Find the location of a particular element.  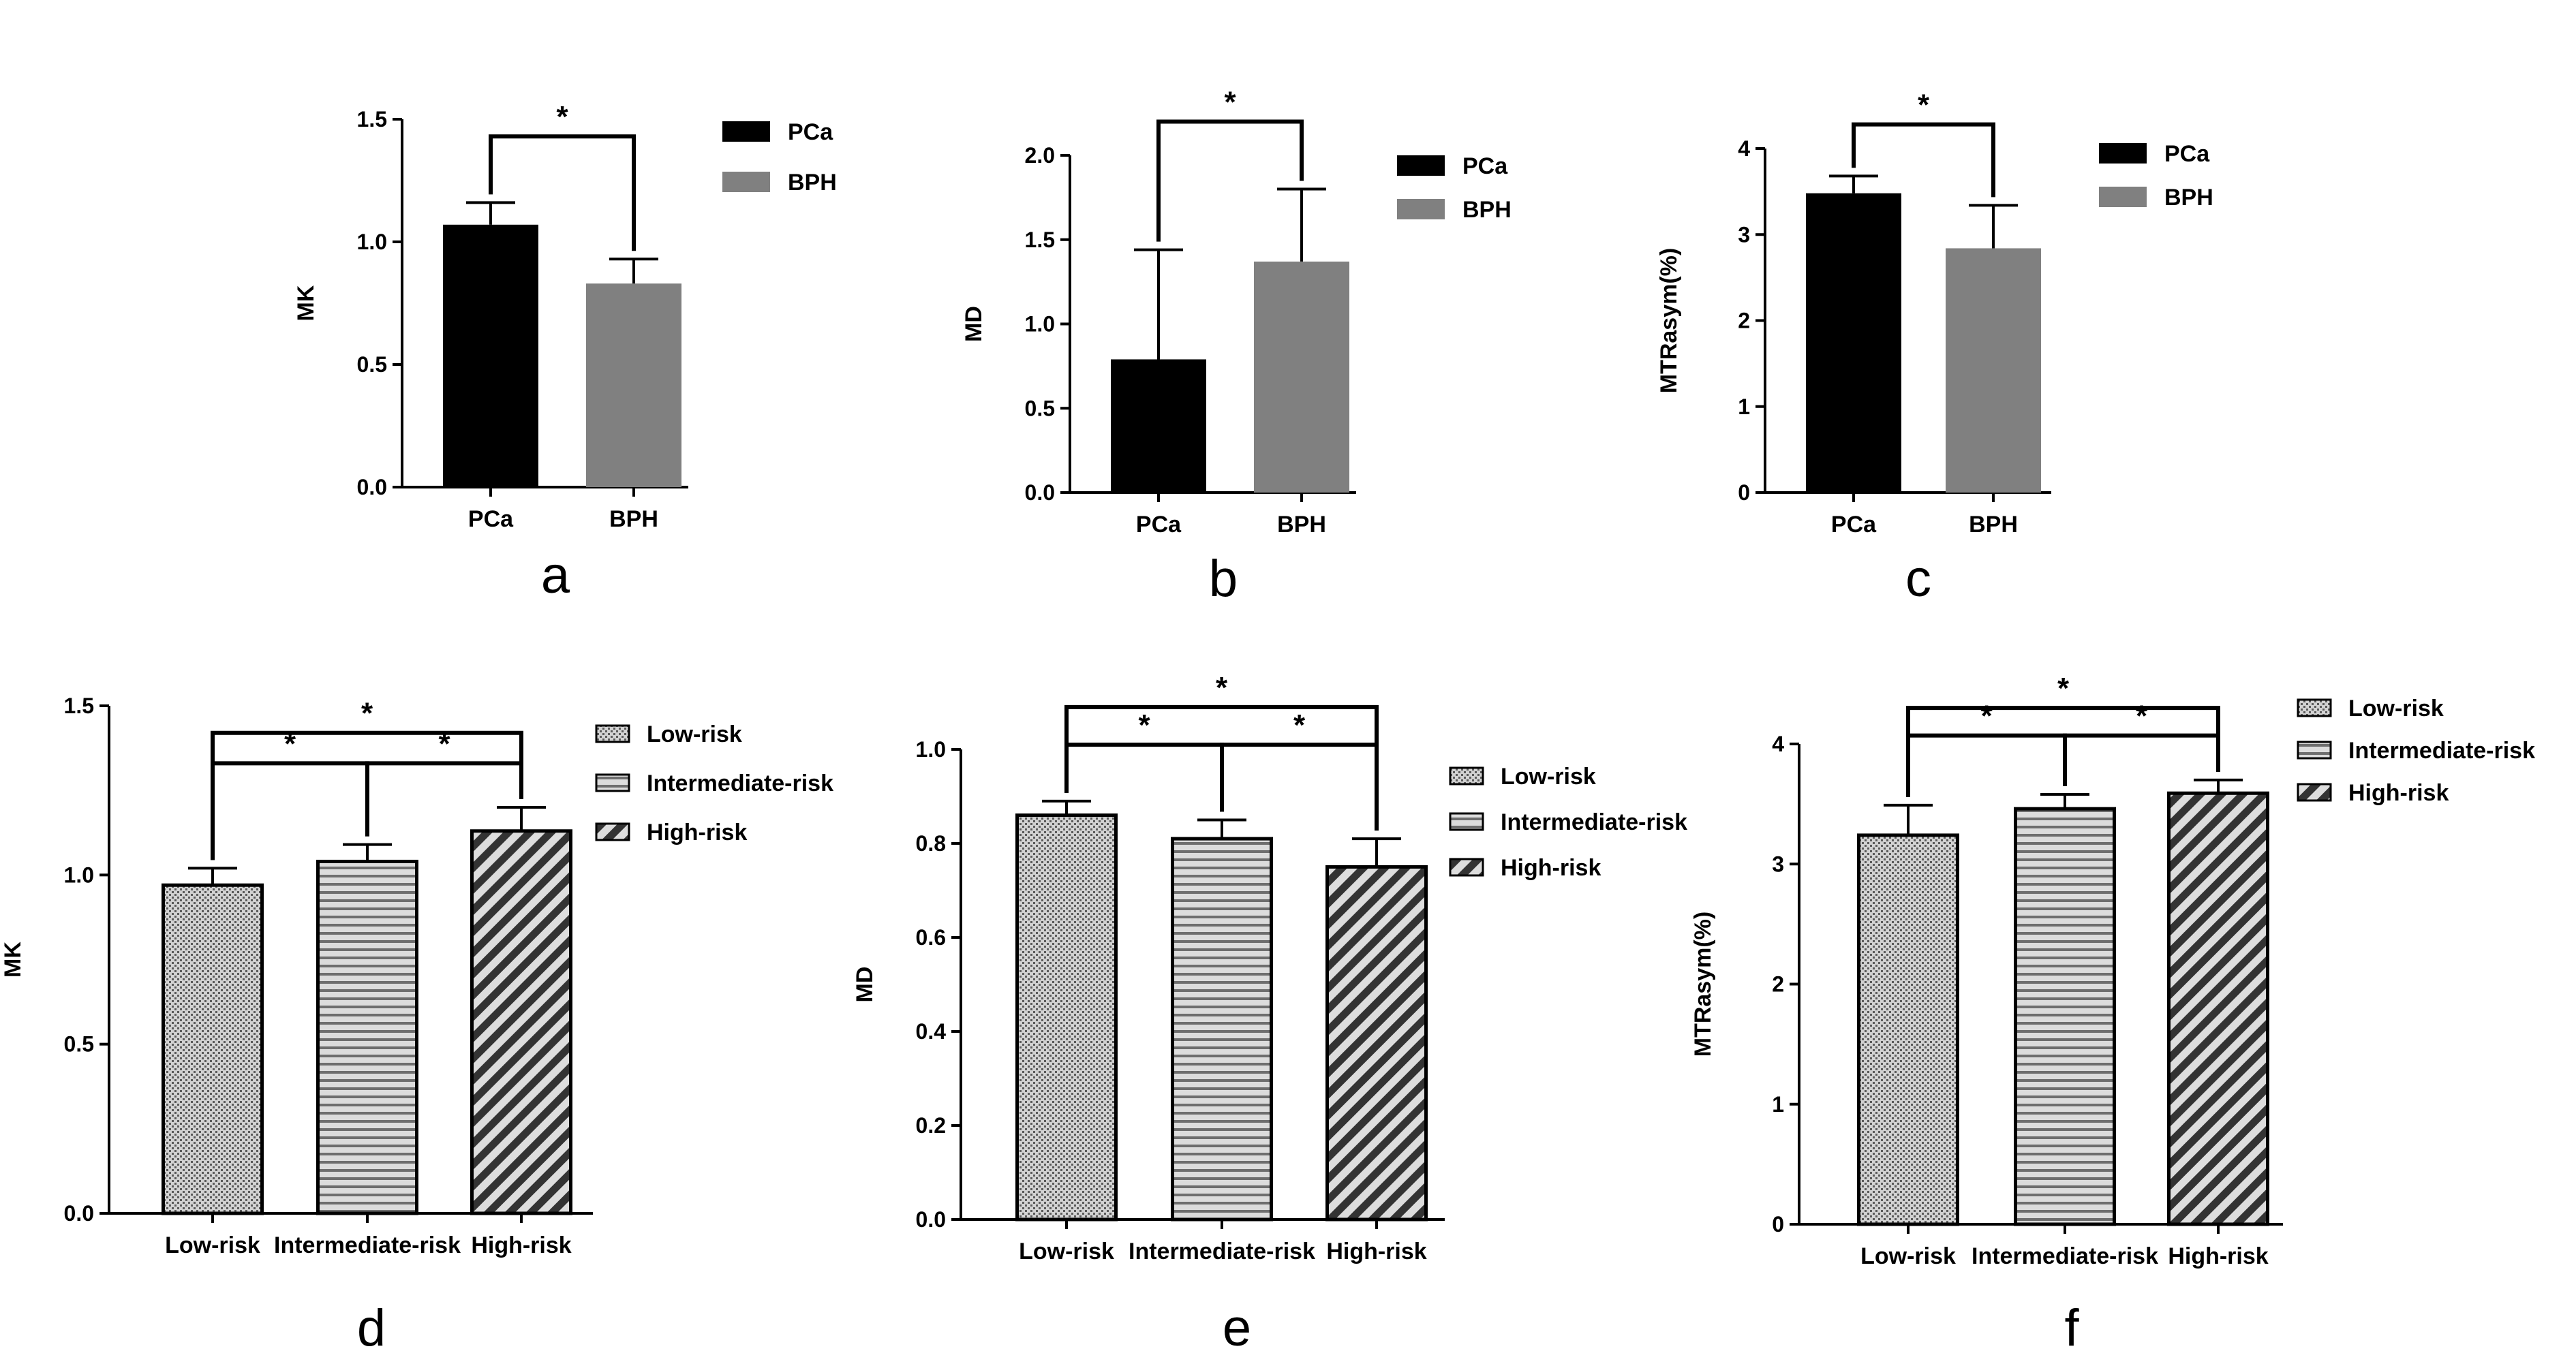

y-tick-label: 0.4 is located at coordinates (931, 1031).